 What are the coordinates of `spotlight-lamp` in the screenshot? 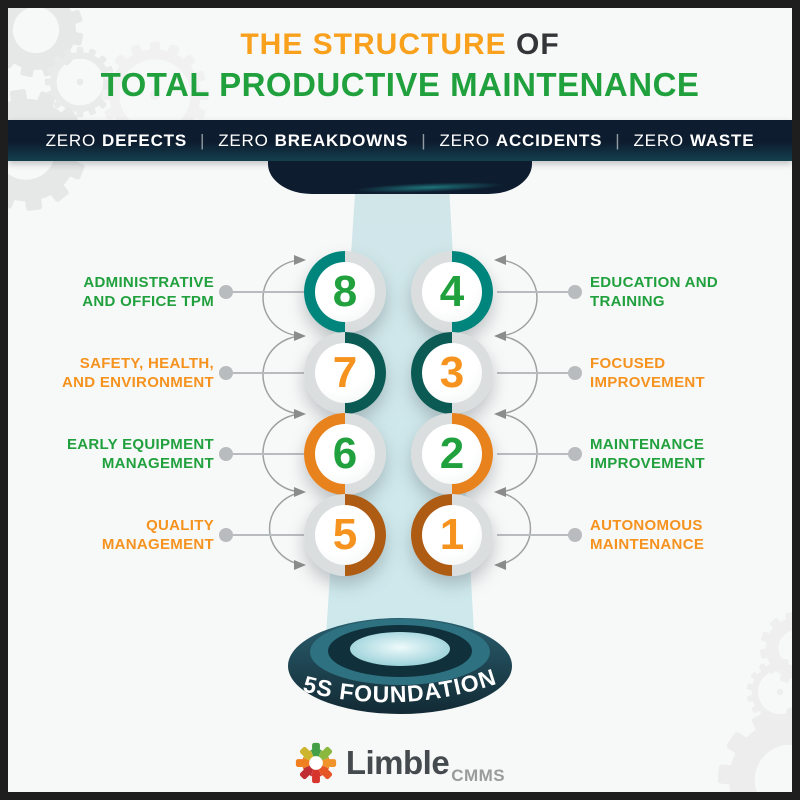 It's located at (400, 177).